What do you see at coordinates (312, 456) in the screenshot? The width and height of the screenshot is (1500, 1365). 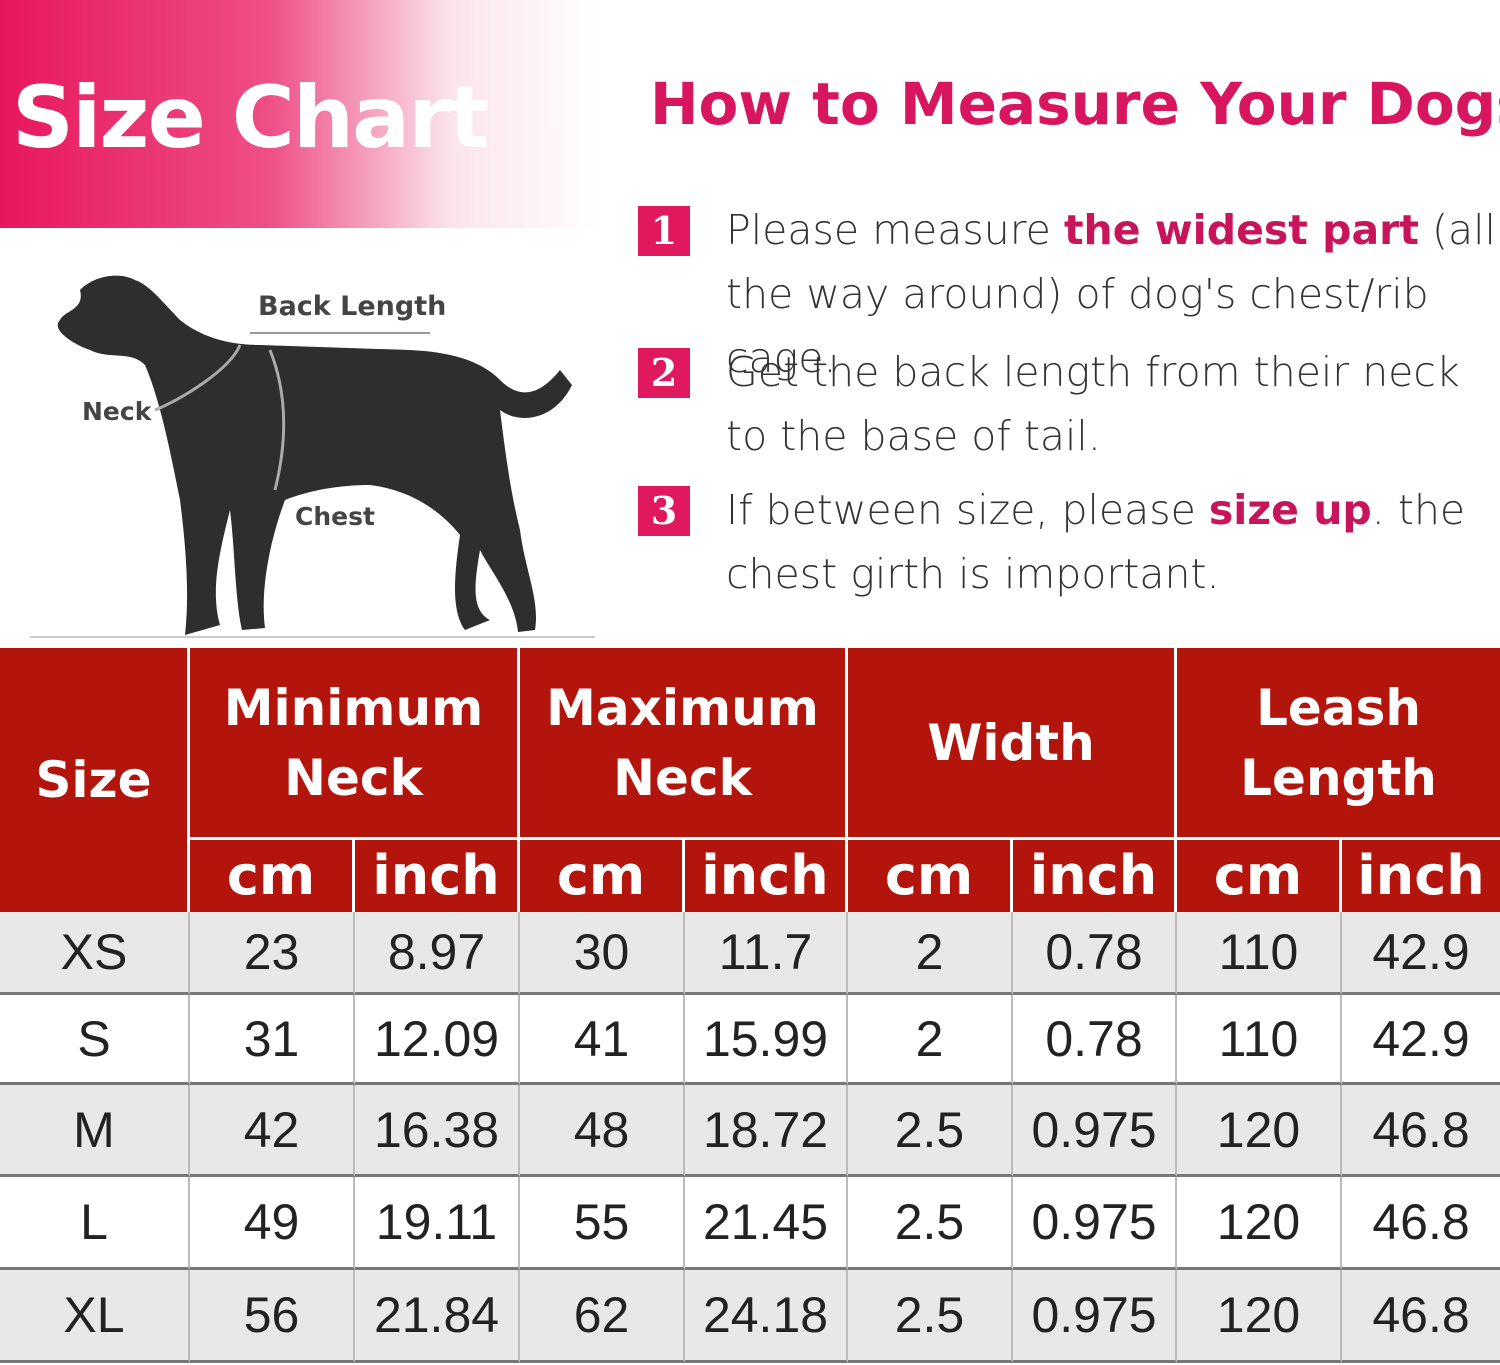 I see `dog-diagram: Back Length Neck Chest` at bounding box center [312, 456].